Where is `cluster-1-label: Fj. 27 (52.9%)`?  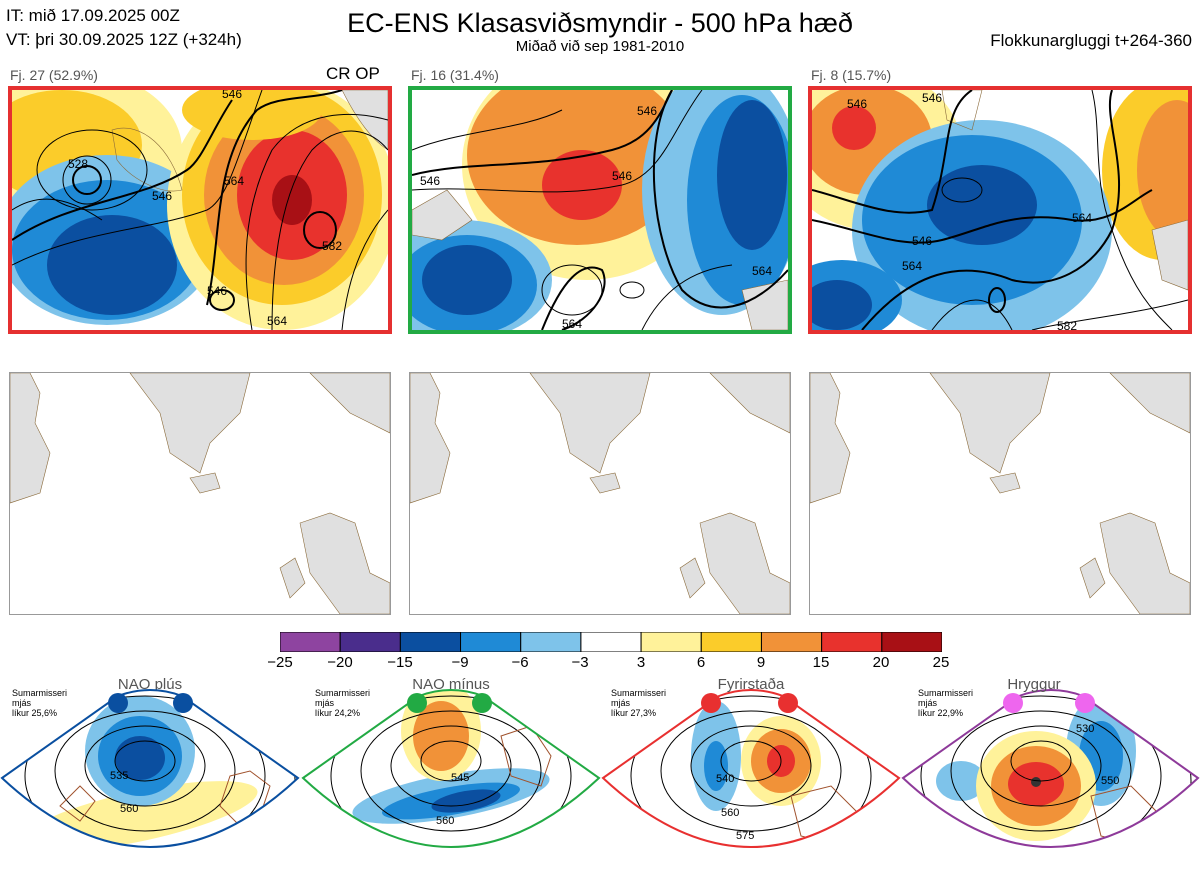 cluster-1-label: Fj. 27 (52.9%) is located at coordinates (54, 75).